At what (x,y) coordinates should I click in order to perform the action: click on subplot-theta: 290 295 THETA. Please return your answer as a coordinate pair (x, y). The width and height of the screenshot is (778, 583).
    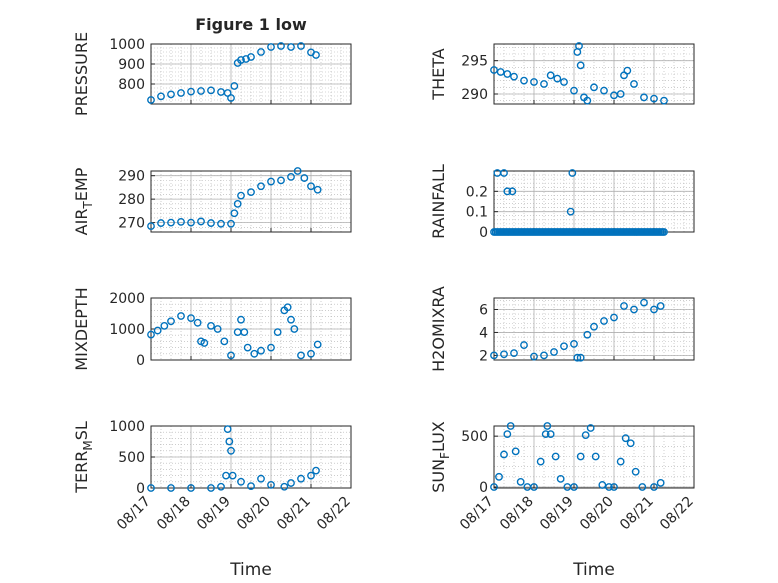
    Looking at the image, I should click on (562, 73).